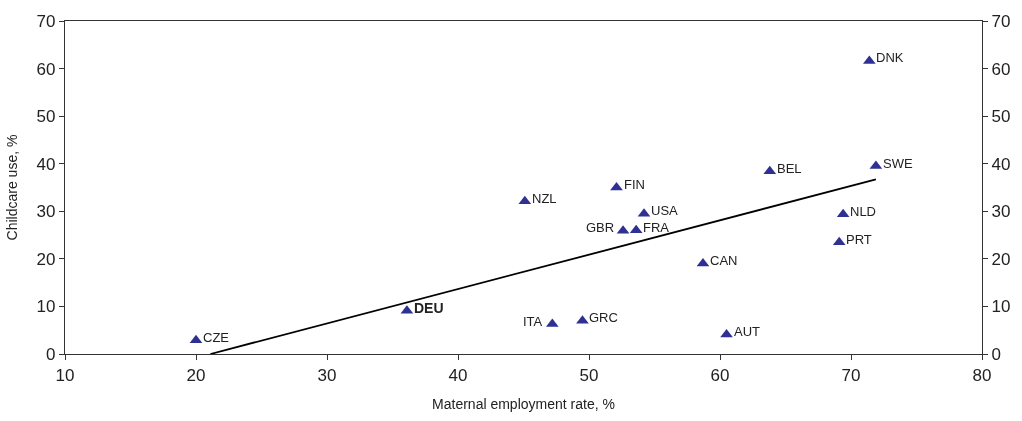 This screenshot has width=1022, height=421. I want to click on y2-tick-label: 20, so click(1001, 259).